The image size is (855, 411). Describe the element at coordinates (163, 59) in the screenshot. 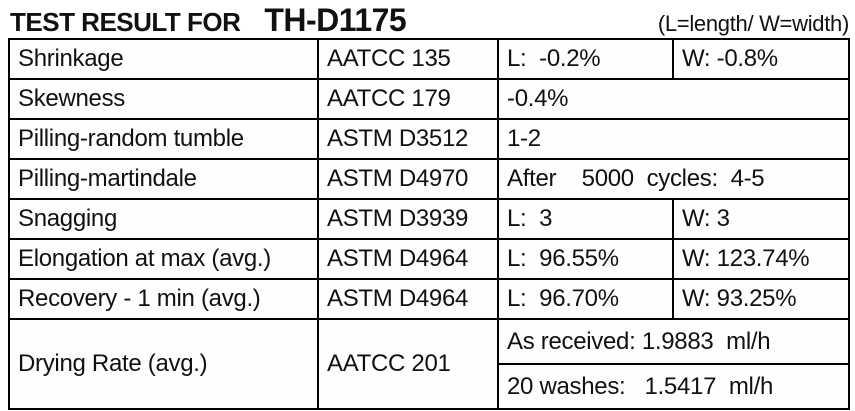

I see `cell-test-name: Shrinkage` at that location.